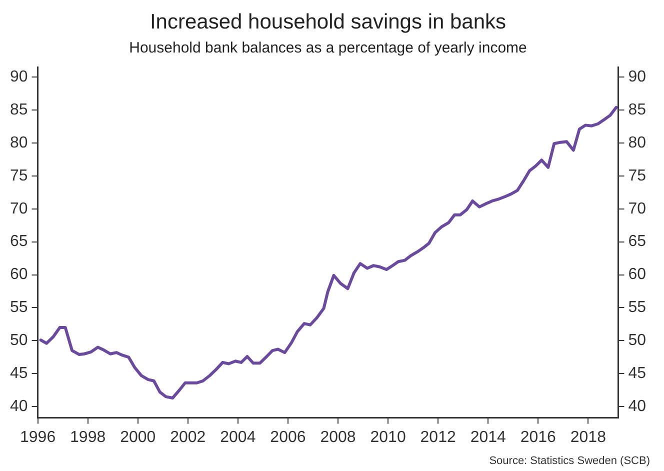 This screenshot has width=664, height=471. Describe the element at coordinates (19, 209) in the screenshot. I see `y-tick-label: 70` at that location.